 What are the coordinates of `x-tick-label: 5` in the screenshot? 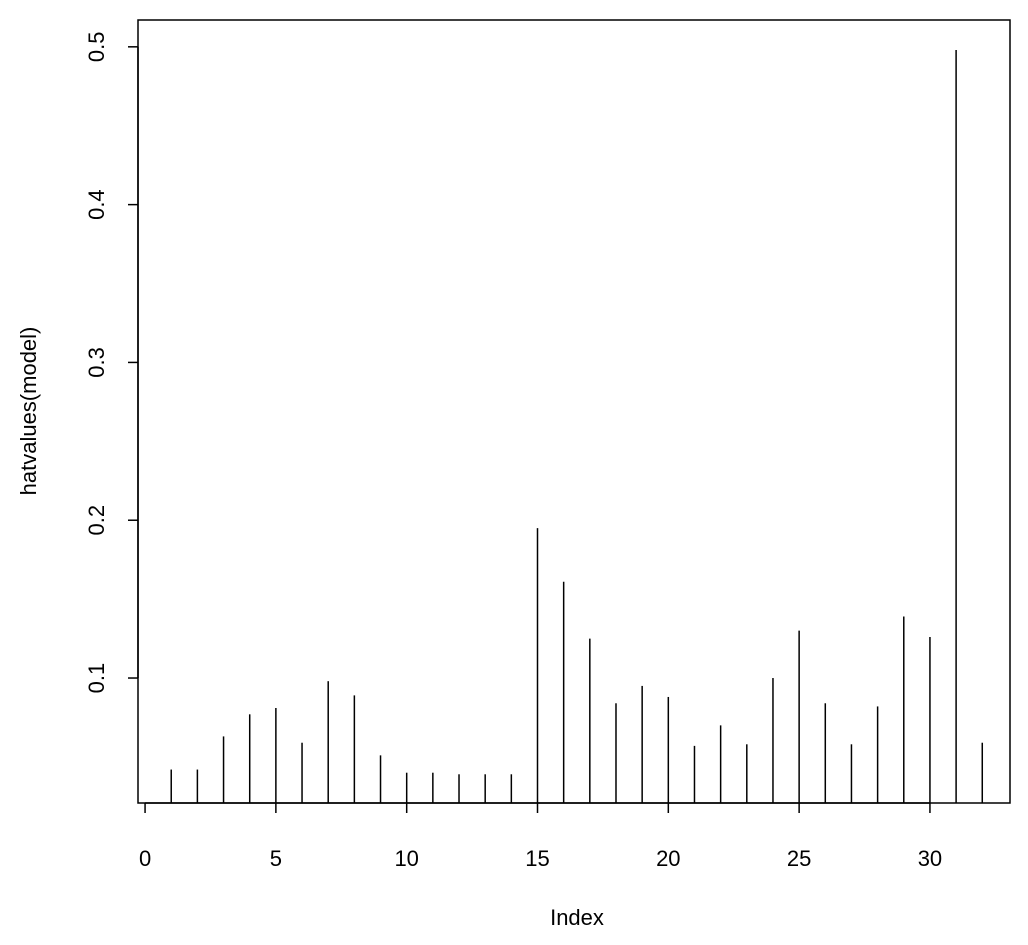 It's located at (276, 858).